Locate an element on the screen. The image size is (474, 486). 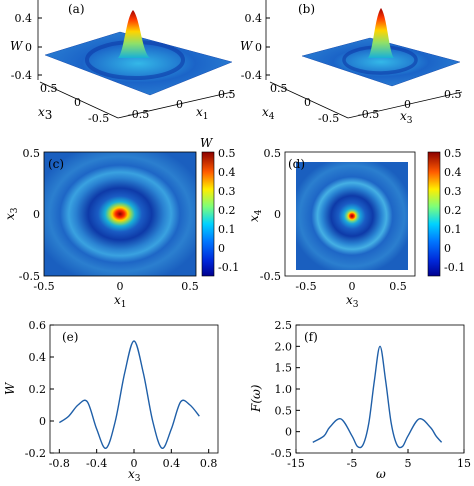
e-ytick-label: 0.2 is located at coordinates (38, 389).